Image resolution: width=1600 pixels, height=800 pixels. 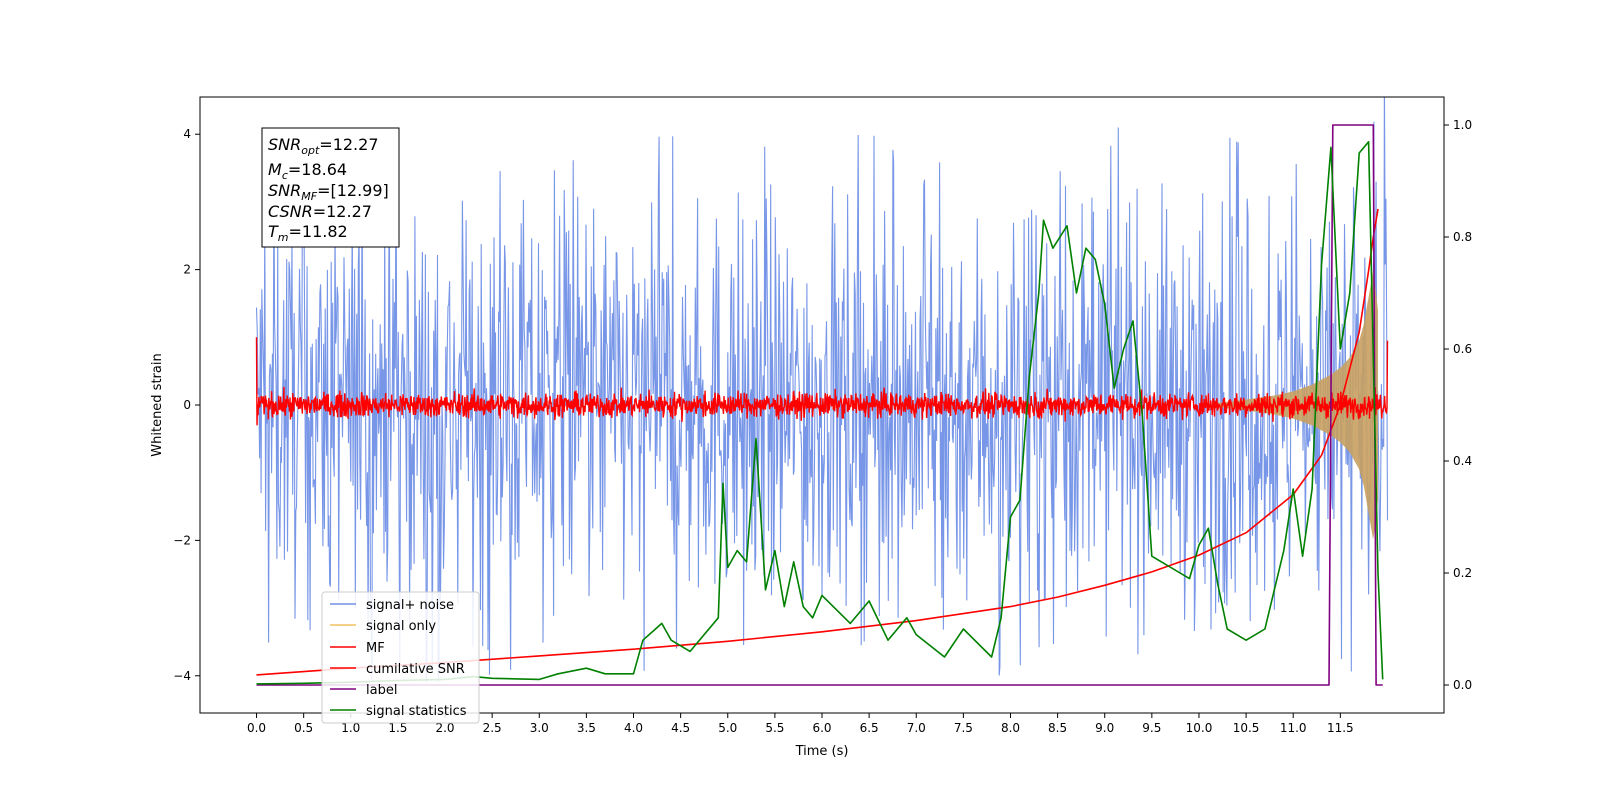 I want to click on legend-label-signal-noise: signal+ noise, so click(x=410, y=605).